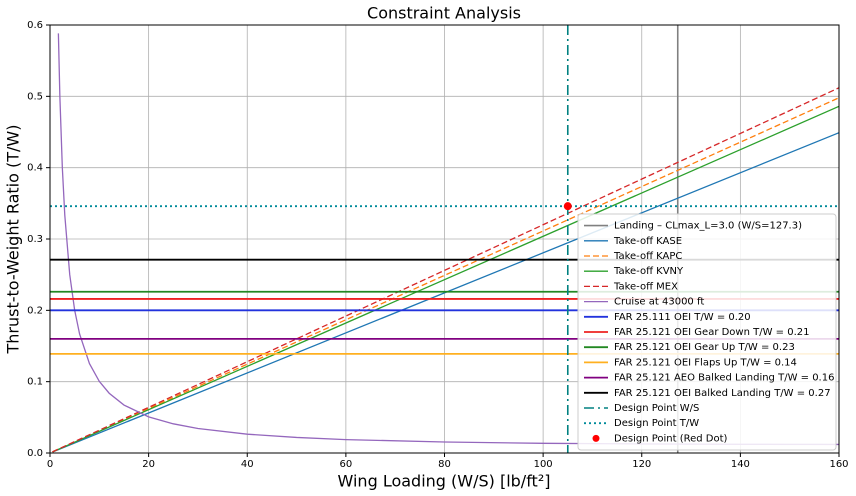  What do you see at coordinates (671, 438) in the screenshot?
I see `legend-label: Design Point (Red Dot)` at bounding box center [671, 438].